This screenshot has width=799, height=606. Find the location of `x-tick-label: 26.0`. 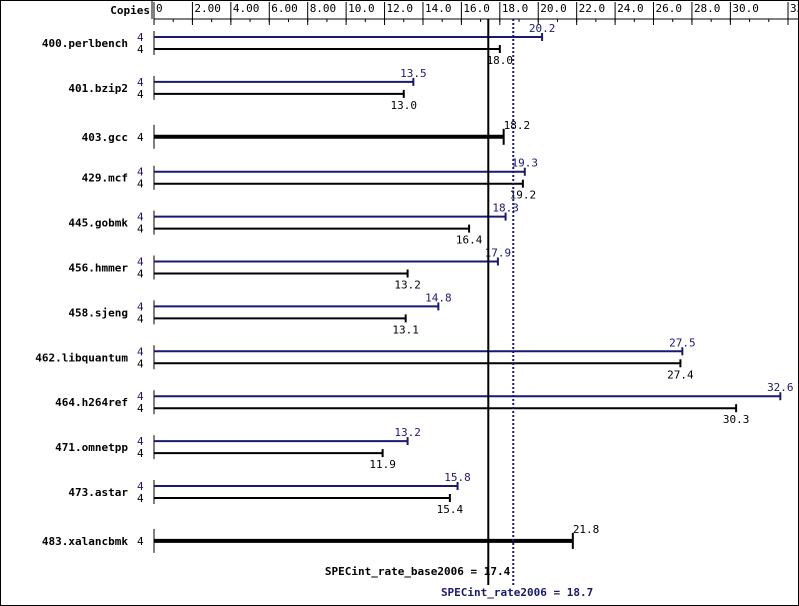

x-tick-label: 26.0 is located at coordinates (669, 8).